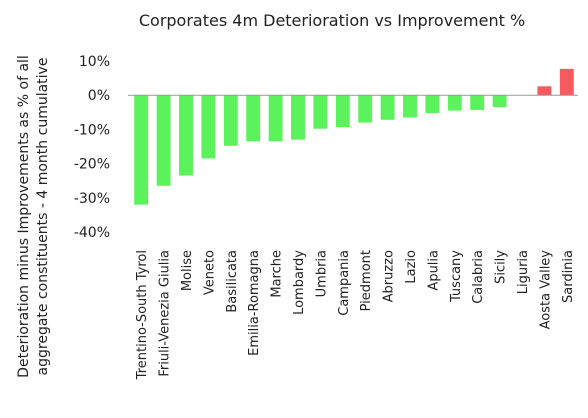 The image size is (588, 418). What do you see at coordinates (456, 276) in the screenshot?
I see `x-category-label: Tuscany` at bounding box center [456, 276].